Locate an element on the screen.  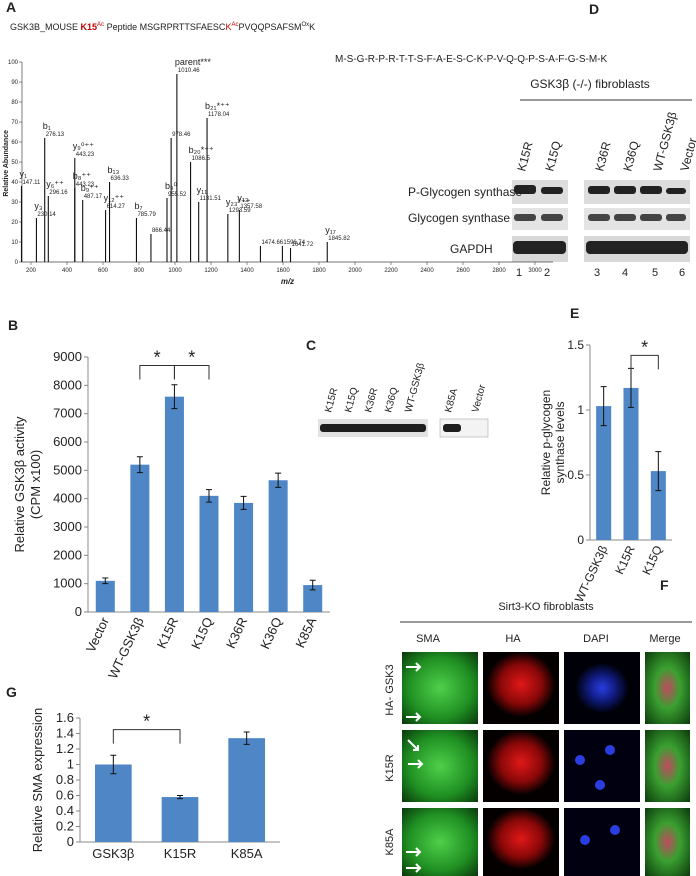
x-tick-label: K85A is located at coordinates (305, 632).